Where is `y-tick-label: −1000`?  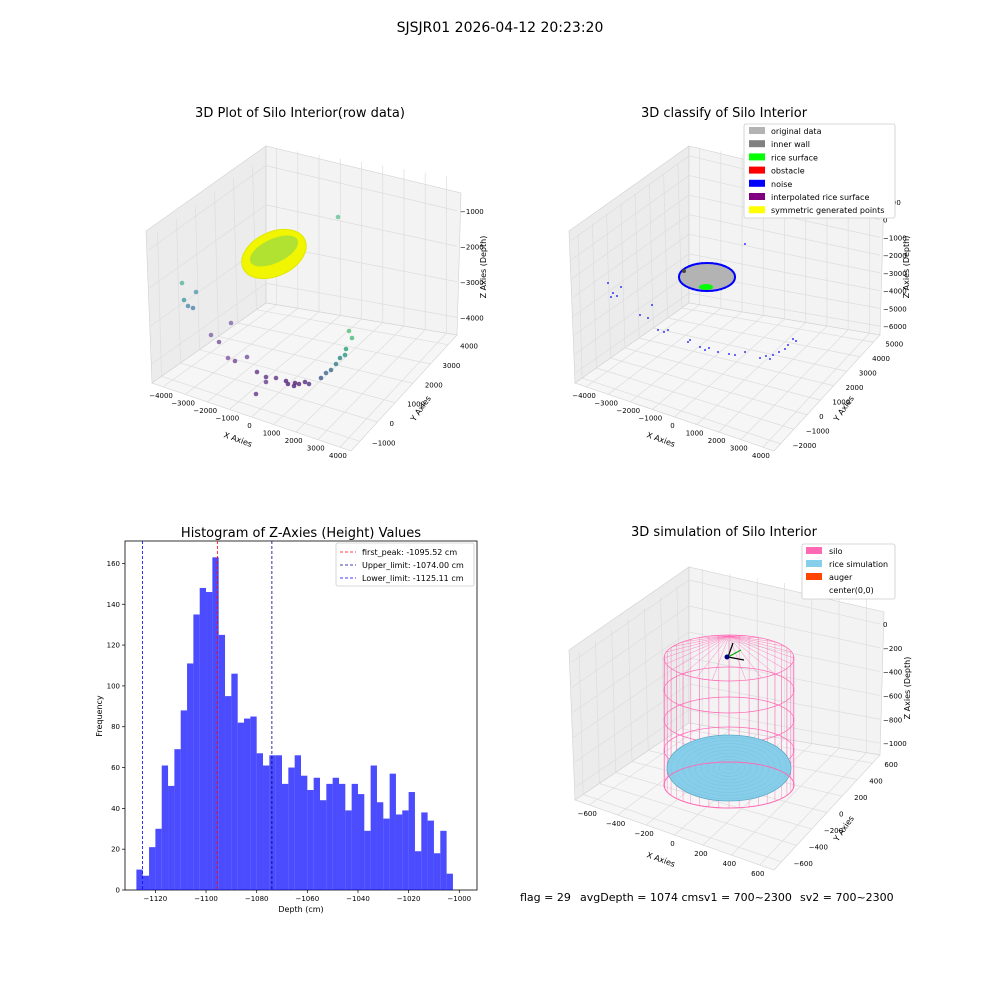
y-tick-label: −1000 is located at coordinates (384, 443).